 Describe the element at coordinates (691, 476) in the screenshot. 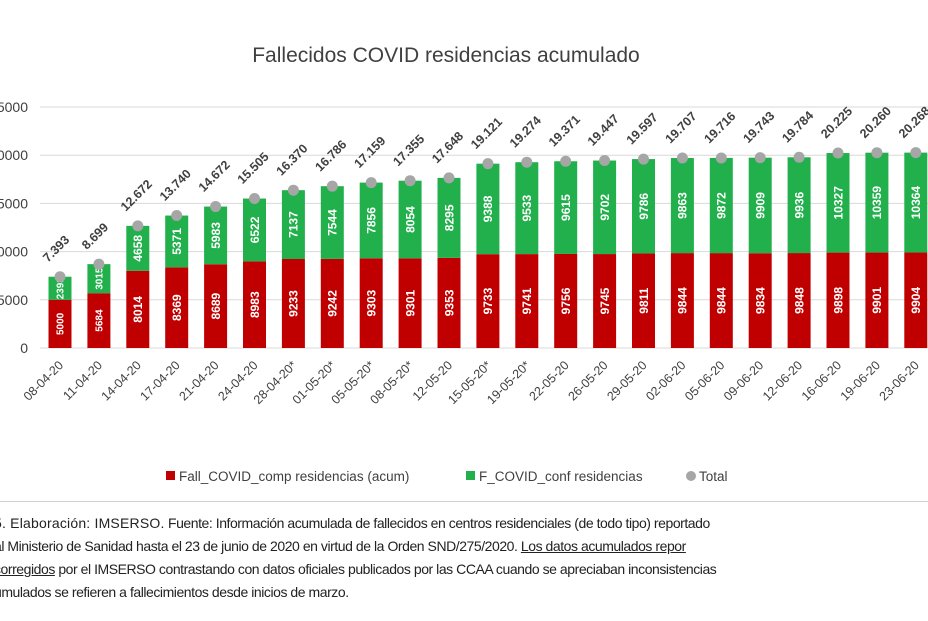

I see `legend-marker` at that location.